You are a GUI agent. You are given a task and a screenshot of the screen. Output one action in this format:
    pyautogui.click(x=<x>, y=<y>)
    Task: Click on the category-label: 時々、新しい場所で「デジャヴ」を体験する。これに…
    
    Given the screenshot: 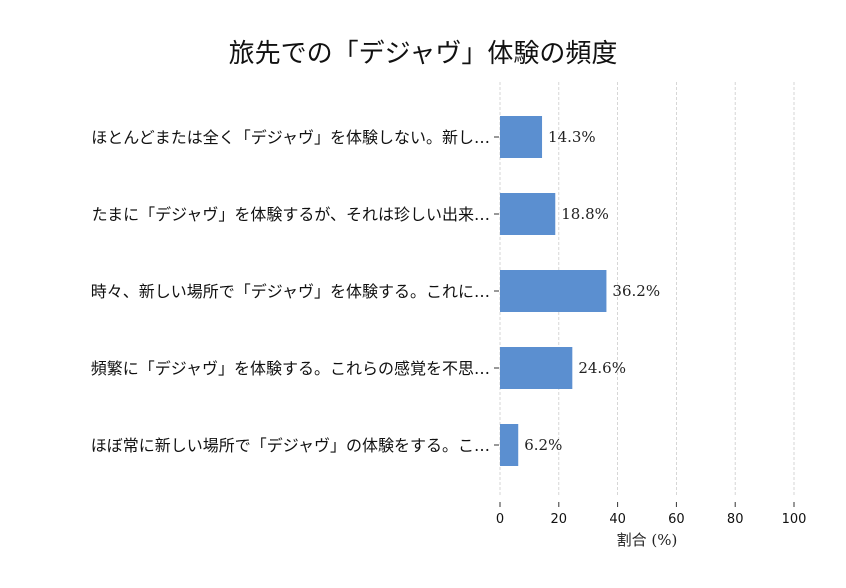 What is the action you would take?
    pyautogui.click(x=290, y=291)
    